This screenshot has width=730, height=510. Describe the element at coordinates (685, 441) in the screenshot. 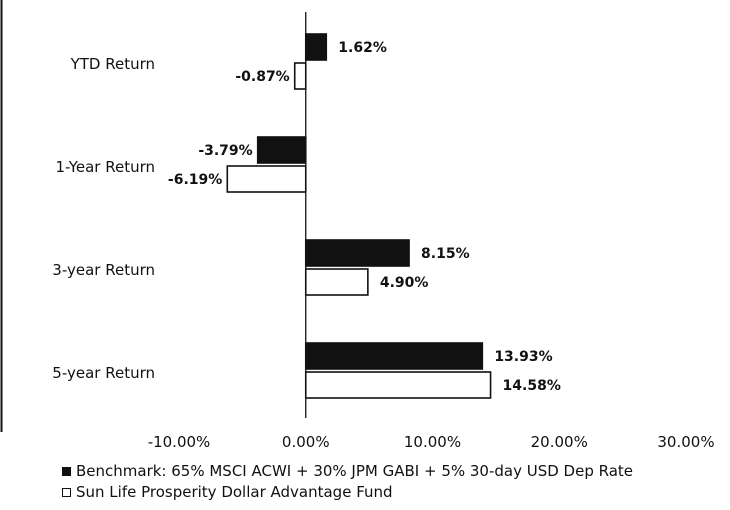

I see `x-tick-label: 30.00%` at that location.